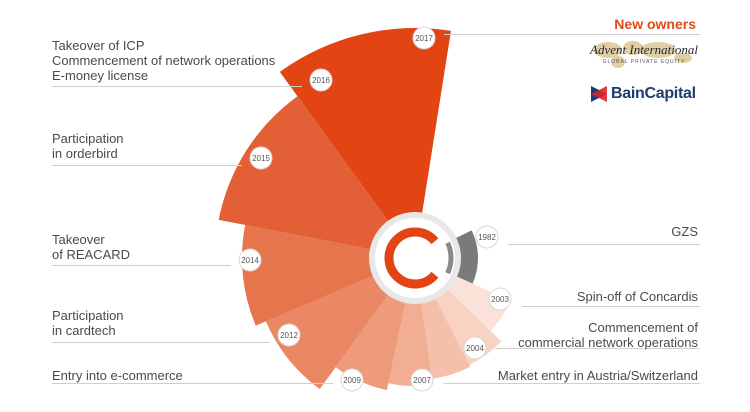 Image resolution: width=750 pixels, height=412 pixels. I want to click on milestone-leader-line-2014, so click(141, 265).